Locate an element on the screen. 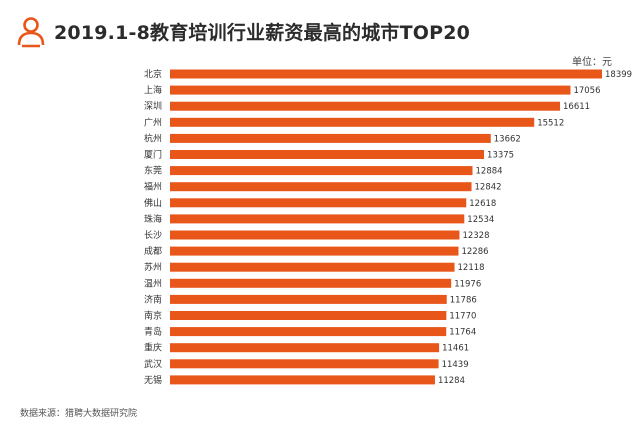  value-label: 15512 is located at coordinates (550, 123).